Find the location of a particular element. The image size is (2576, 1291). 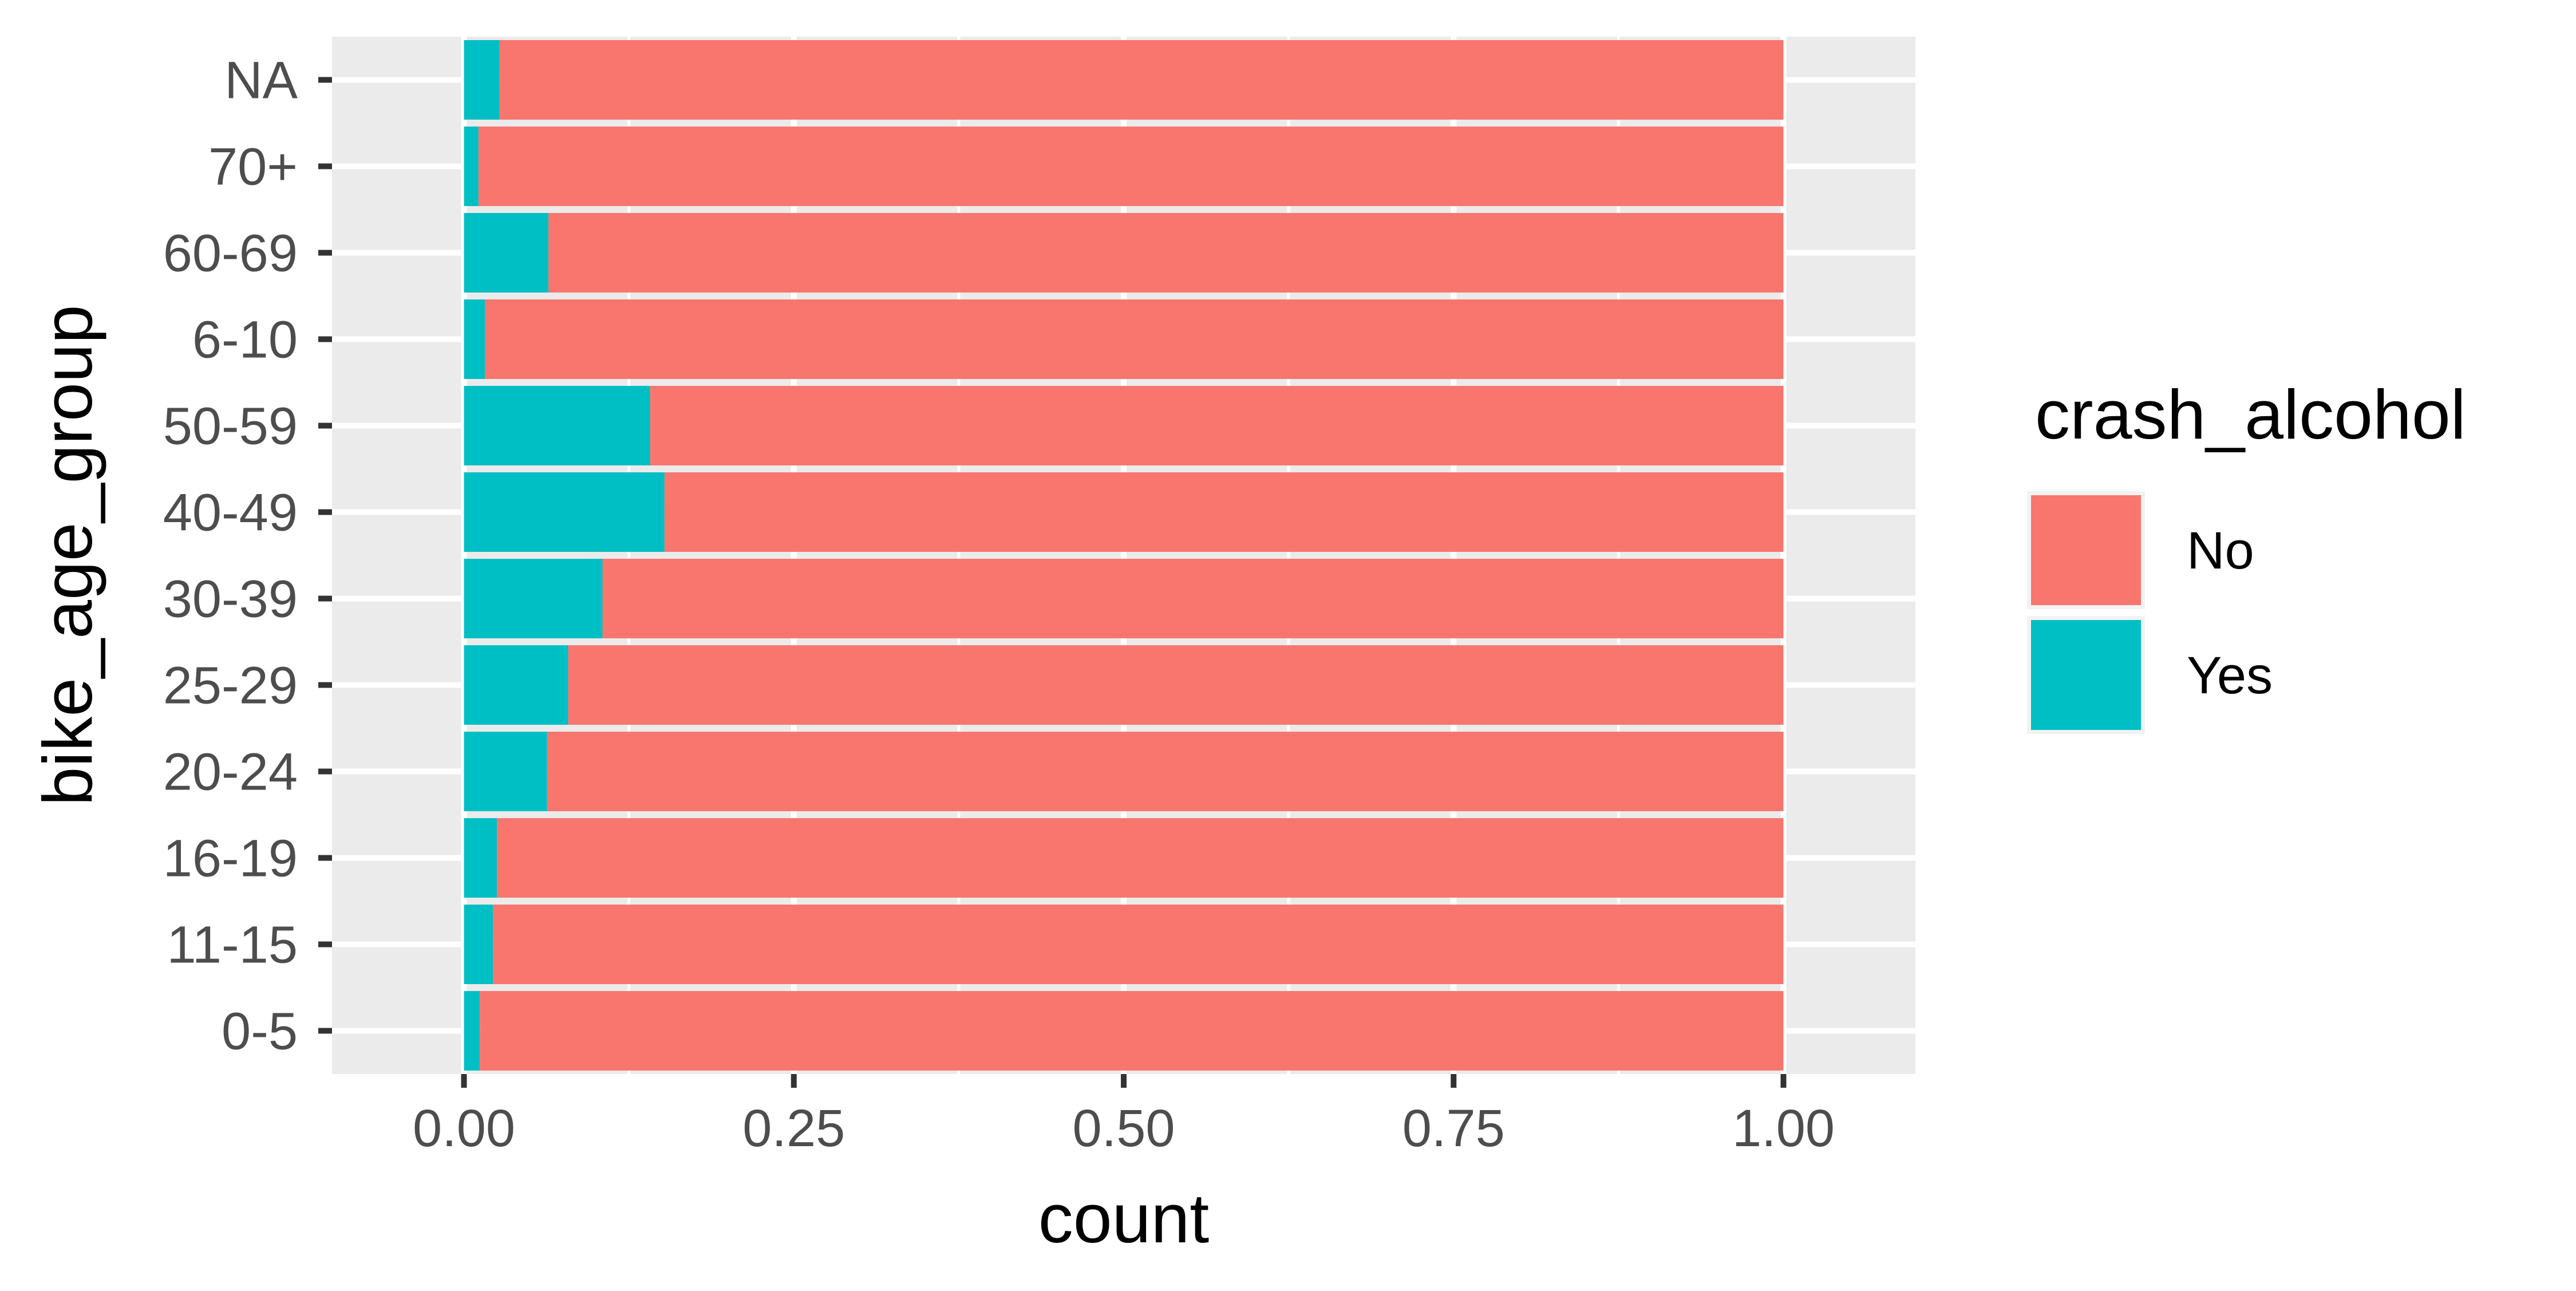

bar-yes-70+ is located at coordinates (471, 166).